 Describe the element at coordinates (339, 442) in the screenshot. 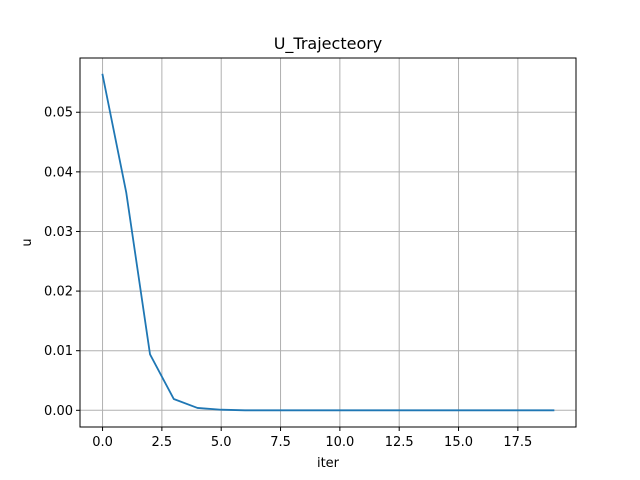

I see `x-tick-label: 10.0` at that location.